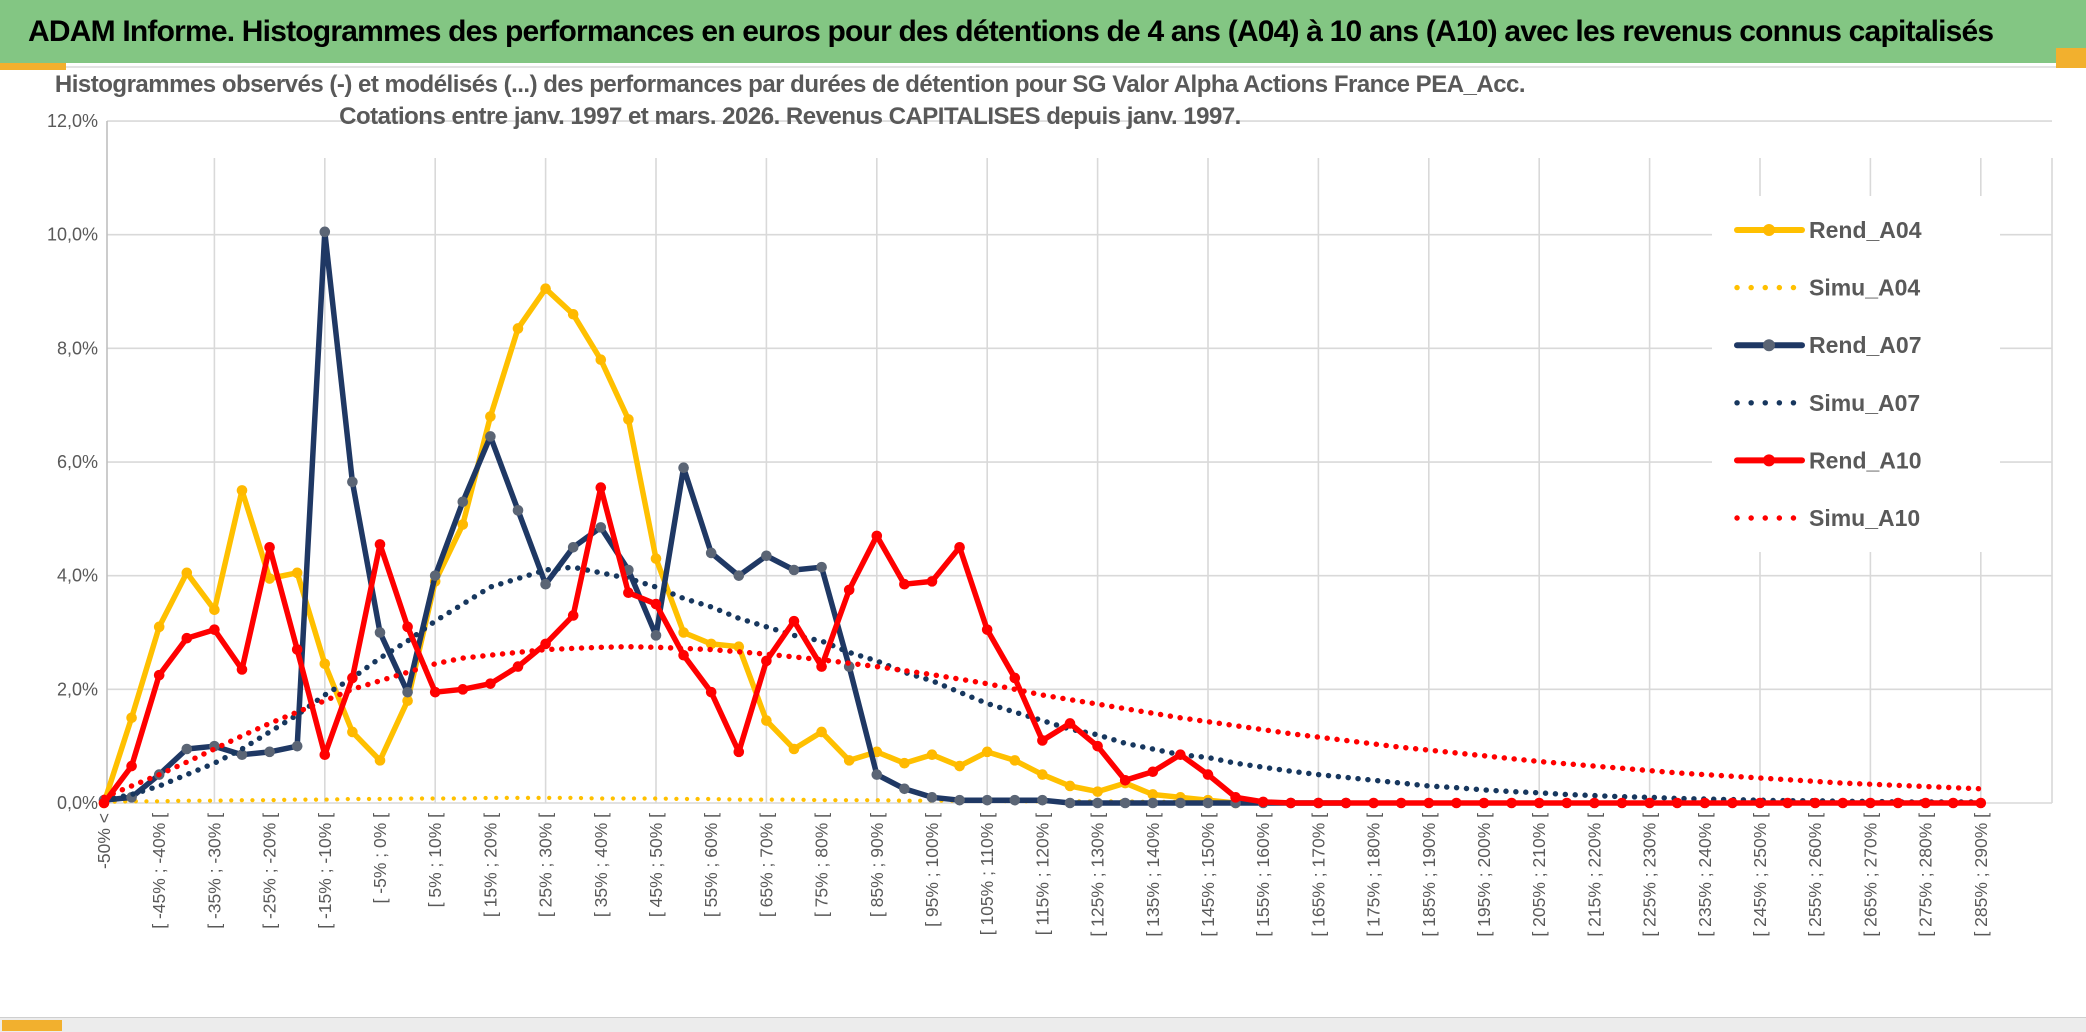 This screenshot has height=1032, width=2086. What do you see at coordinates (33, 67) in the screenshot?
I see `gold-accent-left` at bounding box center [33, 67].